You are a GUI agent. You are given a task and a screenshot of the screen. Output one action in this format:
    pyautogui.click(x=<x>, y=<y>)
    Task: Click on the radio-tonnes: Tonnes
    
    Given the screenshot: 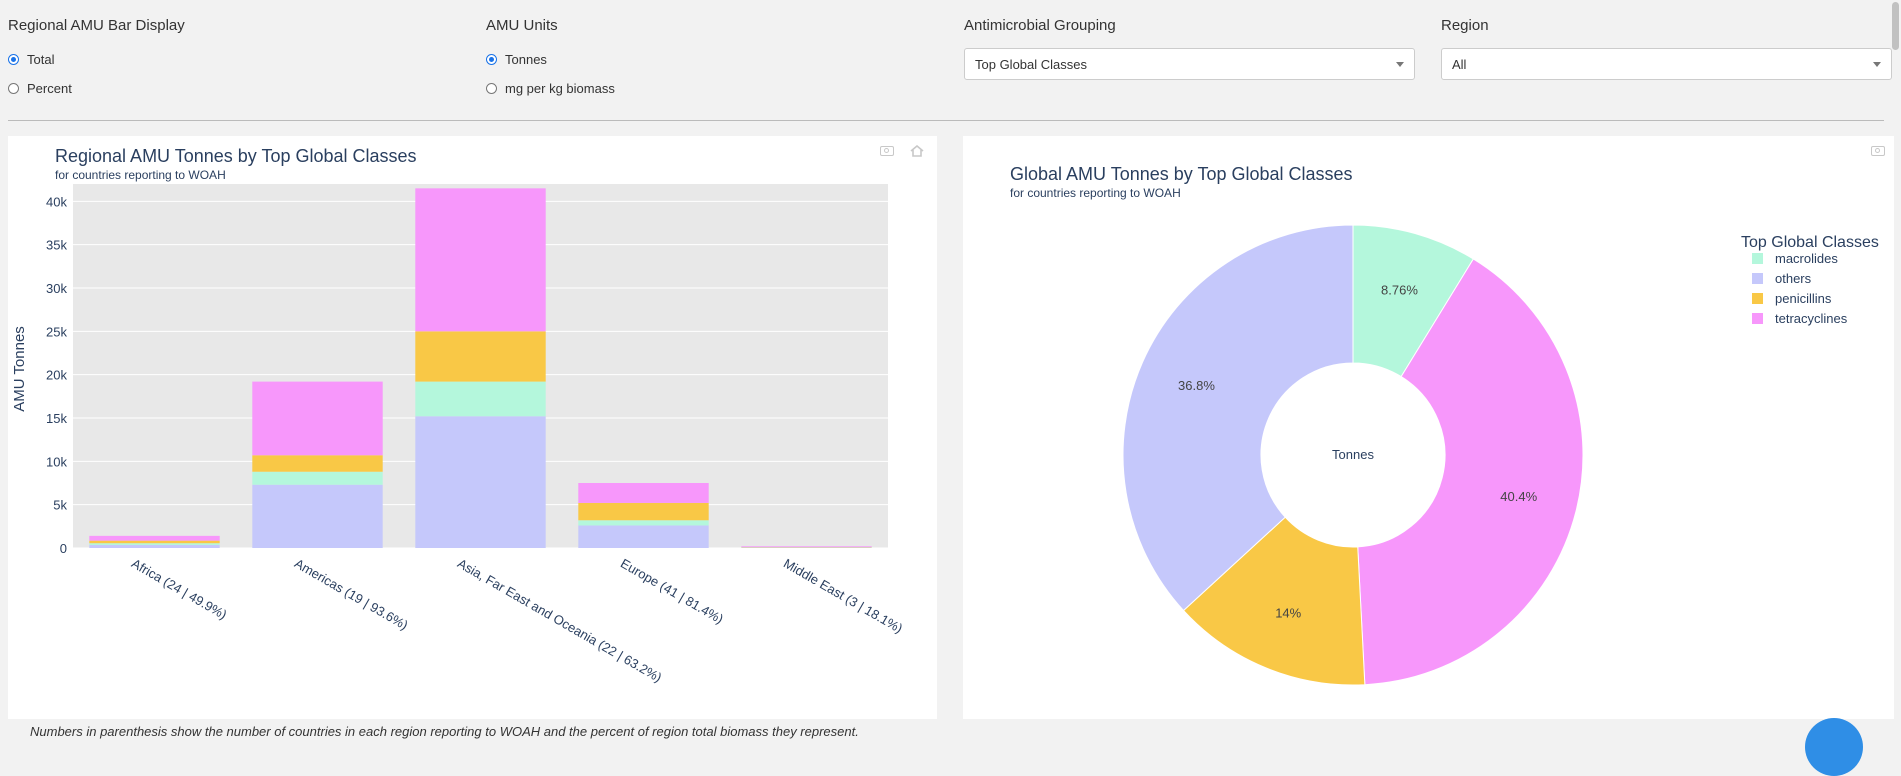 What is the action you would take?
    pyautogui.click(x=516, y=59)
    